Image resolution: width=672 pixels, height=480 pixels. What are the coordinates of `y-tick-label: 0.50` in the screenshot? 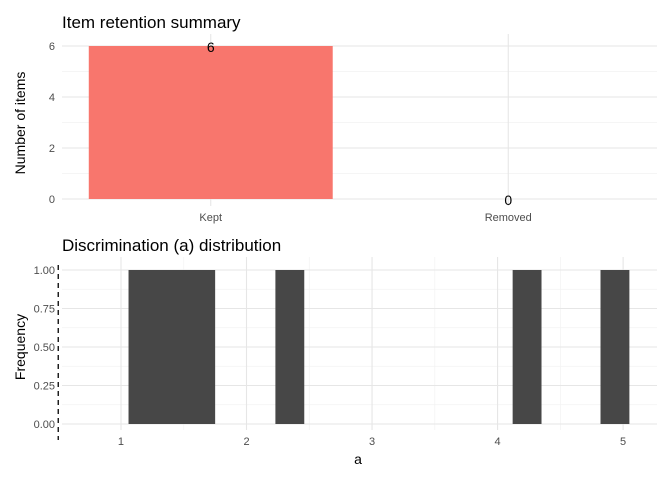 It's located at (44, 348).